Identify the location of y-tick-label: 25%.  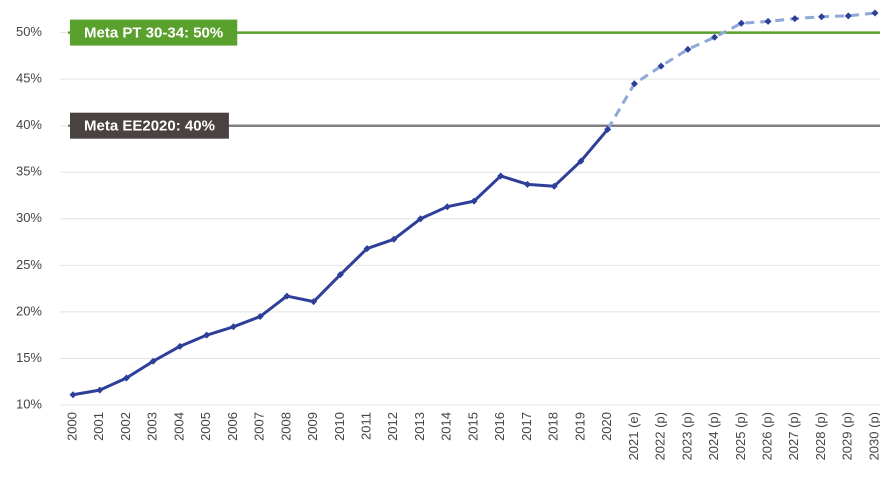
(29, 264).